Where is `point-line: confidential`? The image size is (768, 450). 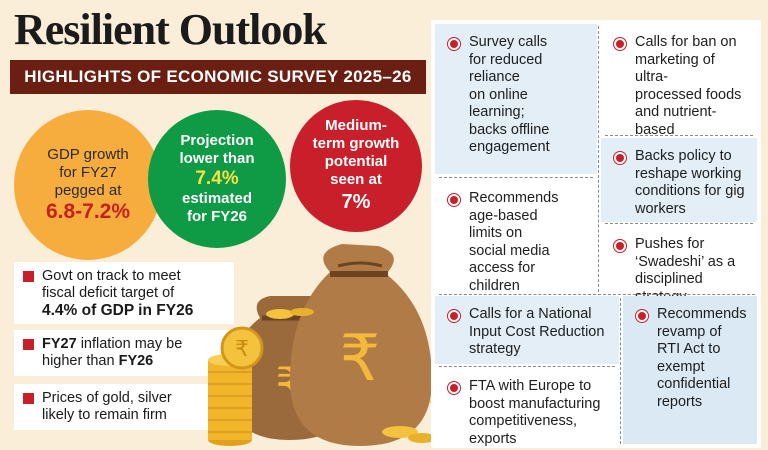
point-line: confidential is located at coordinates (694, 384).